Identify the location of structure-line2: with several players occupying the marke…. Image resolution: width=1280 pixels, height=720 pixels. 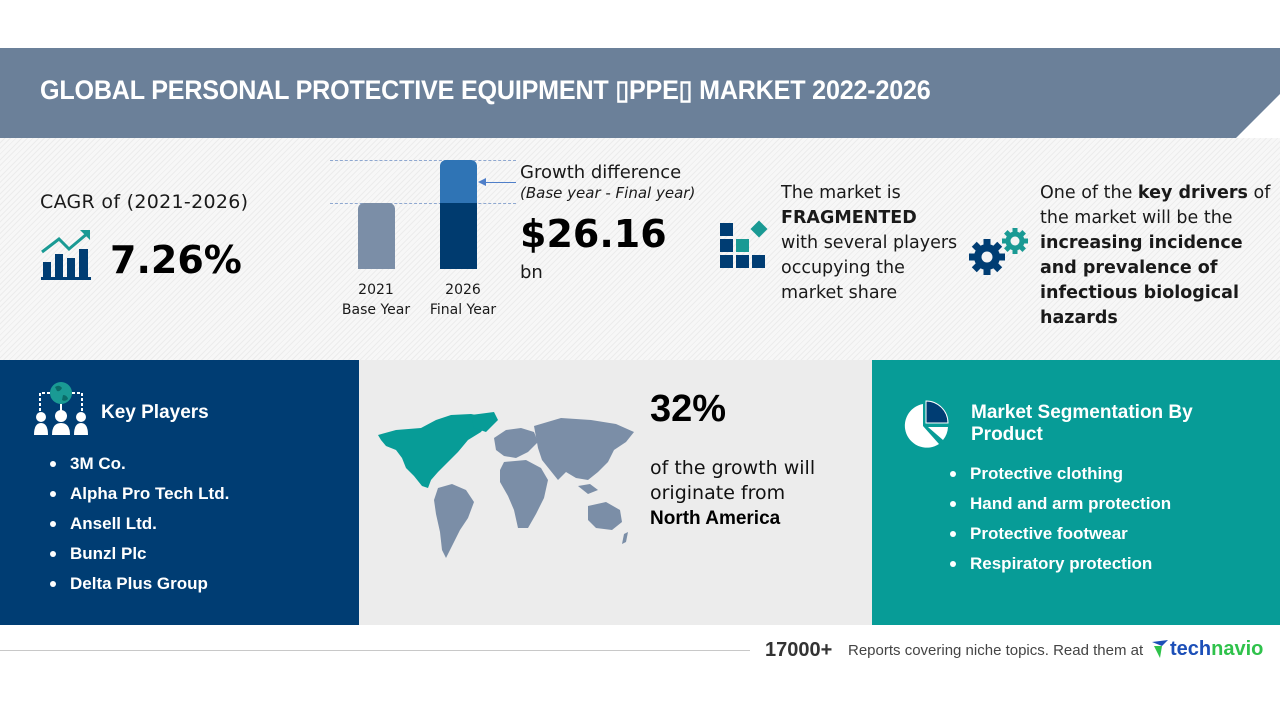
(869, 268).